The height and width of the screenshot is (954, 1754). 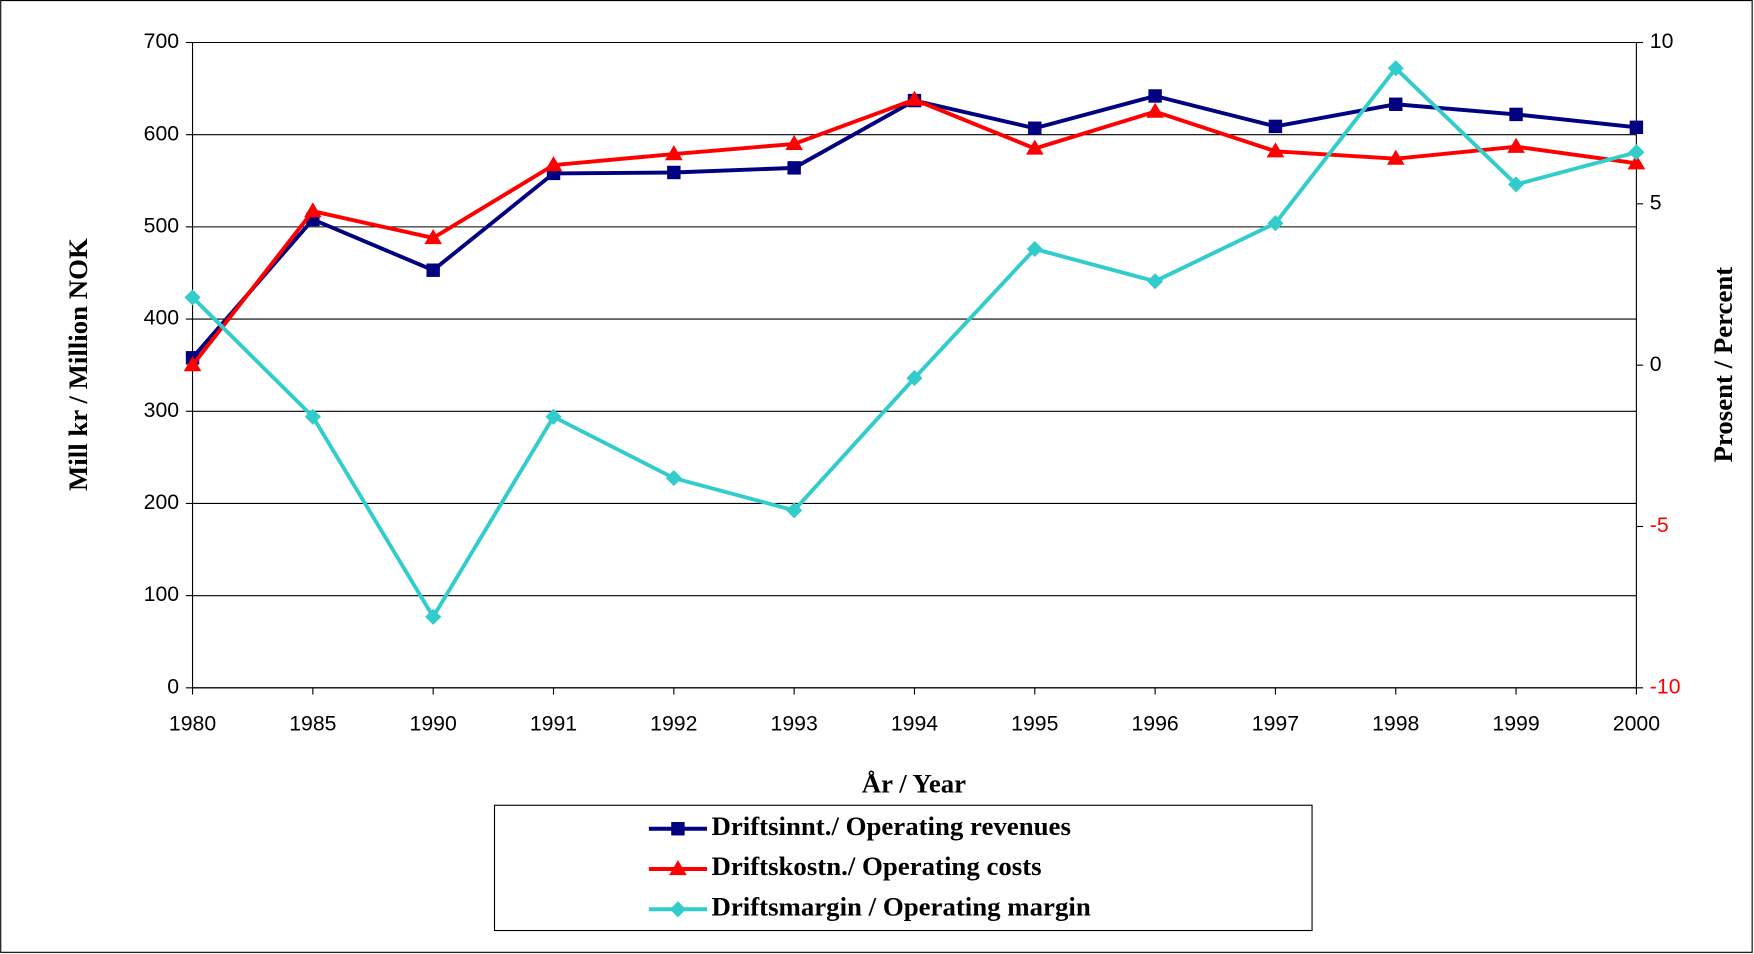 What do you see at coordinates (161, 594) in the screenshot?
I see `y-tick-label: 100` at bounding box center [161, 594].